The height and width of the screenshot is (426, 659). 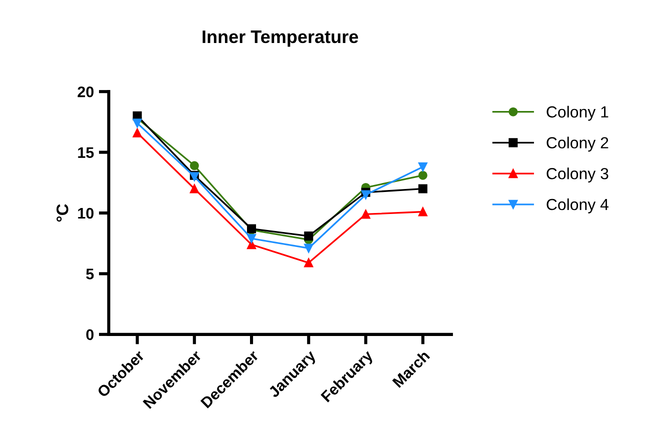 I want to click on y-tick-label: 0, so click(x=90, y=334).